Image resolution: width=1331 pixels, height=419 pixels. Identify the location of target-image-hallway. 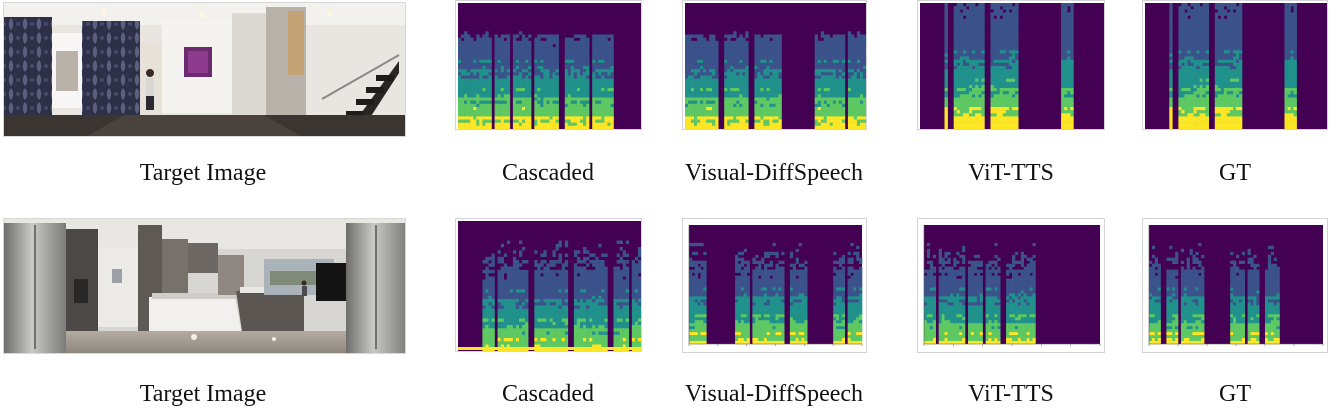
(204, 69).